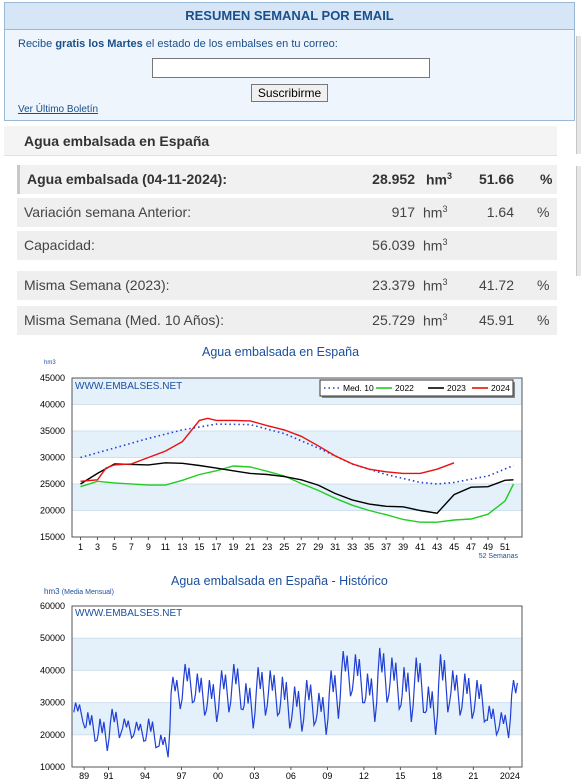  What do you see at coordinates (335, 547) in the screenshot?
I see `x-tick-label: 31` at bounding box center [335, 547].